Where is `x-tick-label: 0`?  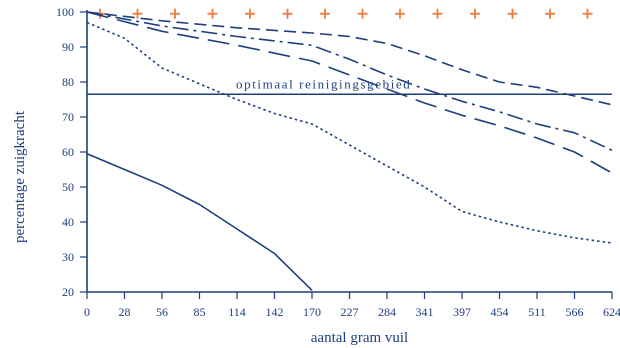 x-tick-label: 0 is located at coordinates (87, 312).